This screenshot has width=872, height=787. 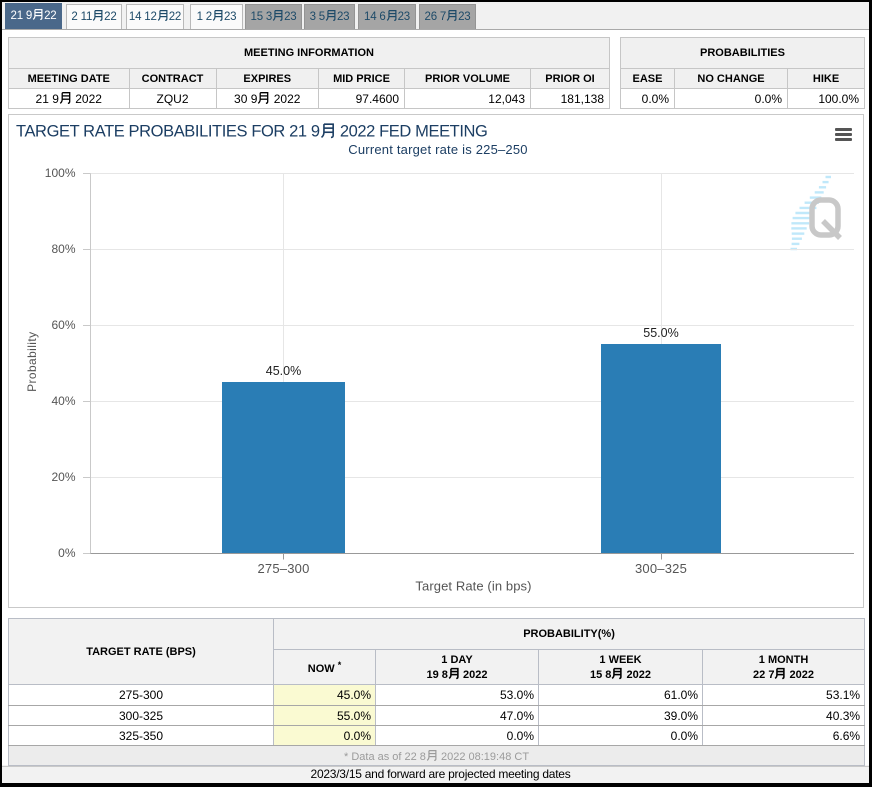 I want to click on svg-text: 275–300, so click(x=283, y=568).